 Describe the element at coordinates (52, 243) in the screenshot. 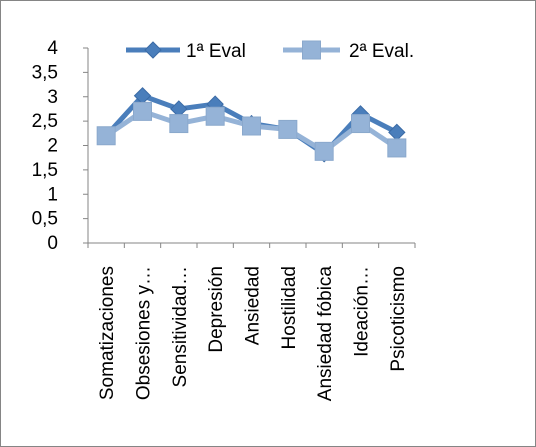

I see `y-tick-label: 0` at that location.